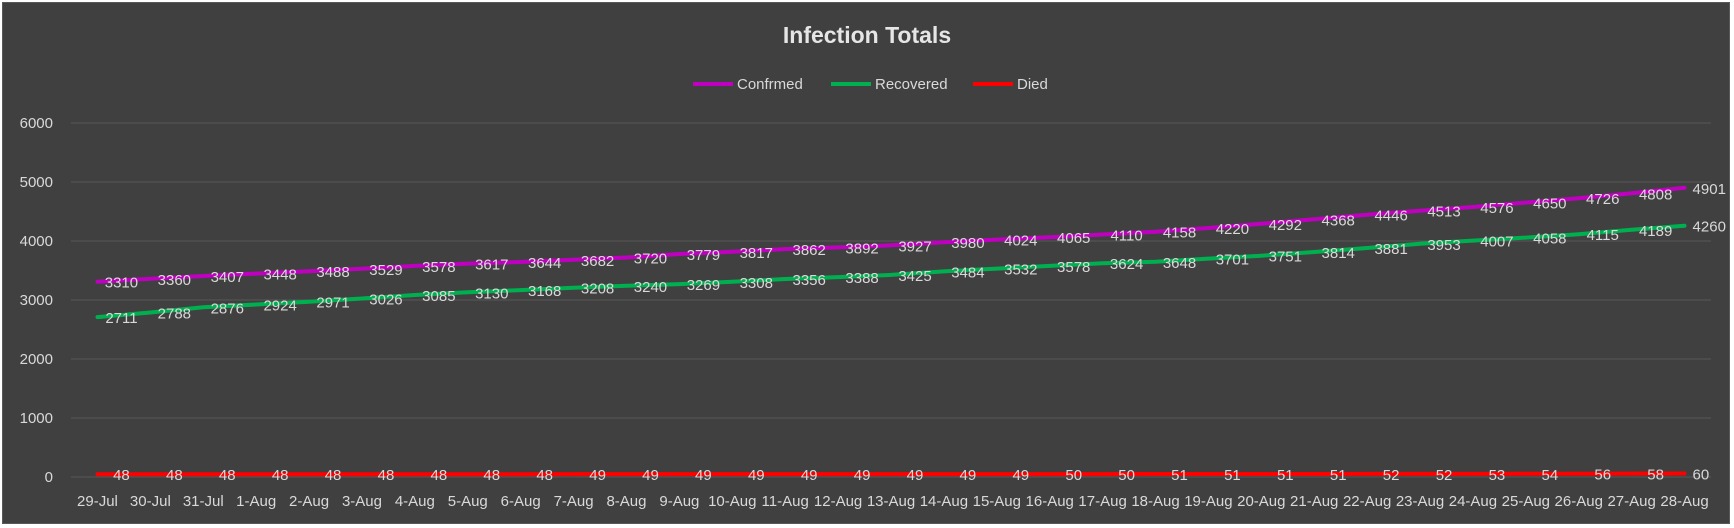 This screenshot has width=1734, height=528. Describe the element at coordinates (1655, 231) in the screenshot. I see `data-label: 4189` at that location.